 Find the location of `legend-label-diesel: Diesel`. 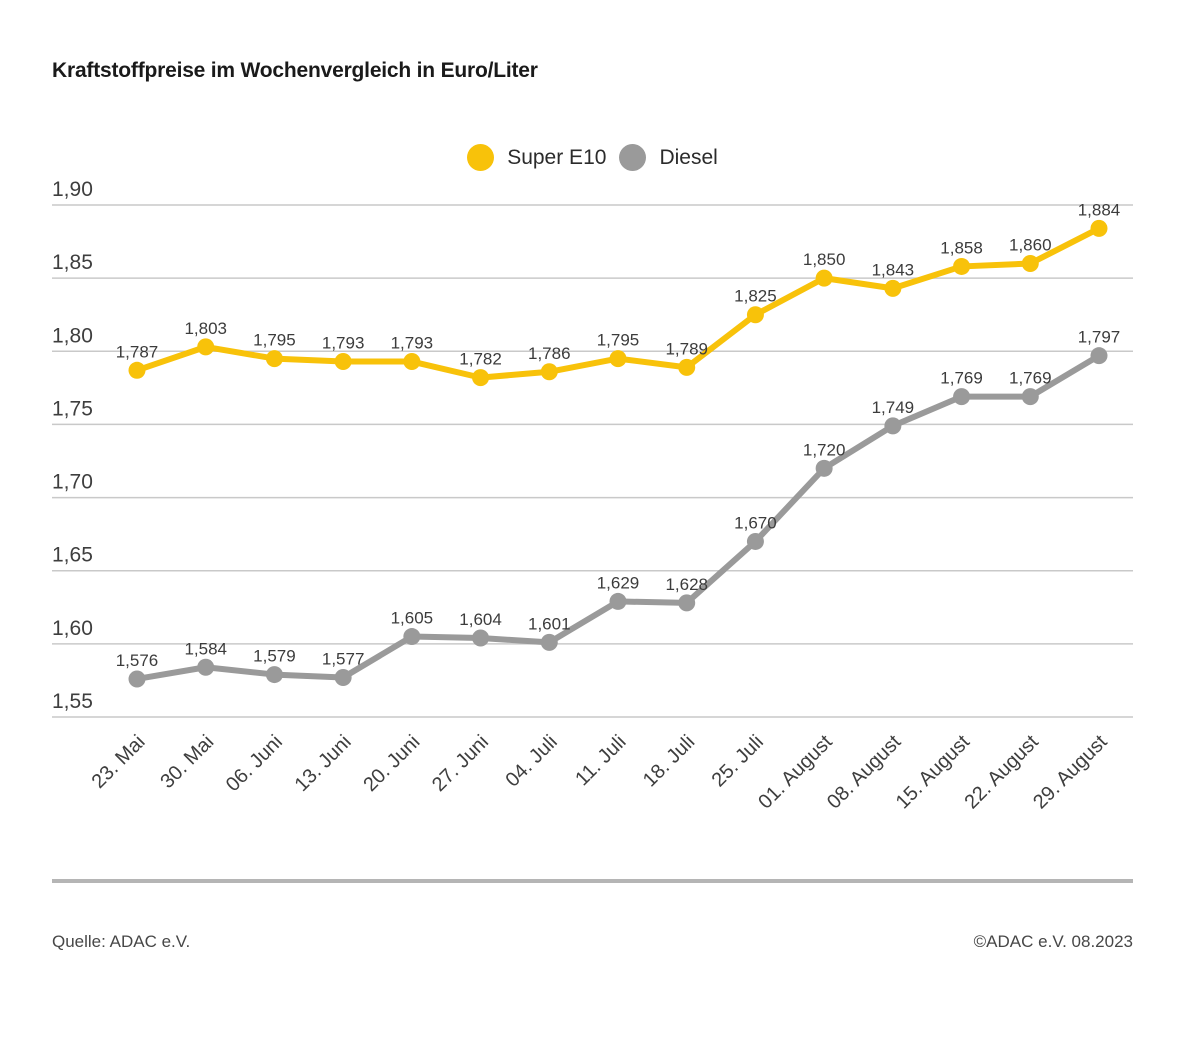

legend-label-diesel: Diesel is located at coordinates (688, 157).